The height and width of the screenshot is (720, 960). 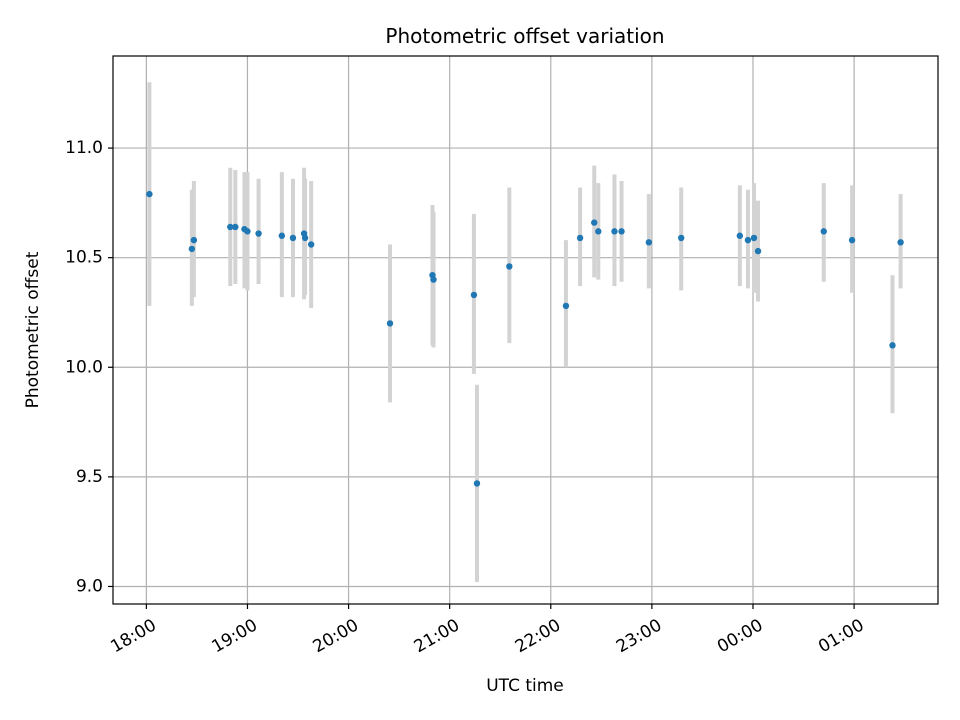 What do you see at coordinates (525, 686) in the screenshot?
I see `x-axis-label: UTC time` at bounding box center [525, 686].